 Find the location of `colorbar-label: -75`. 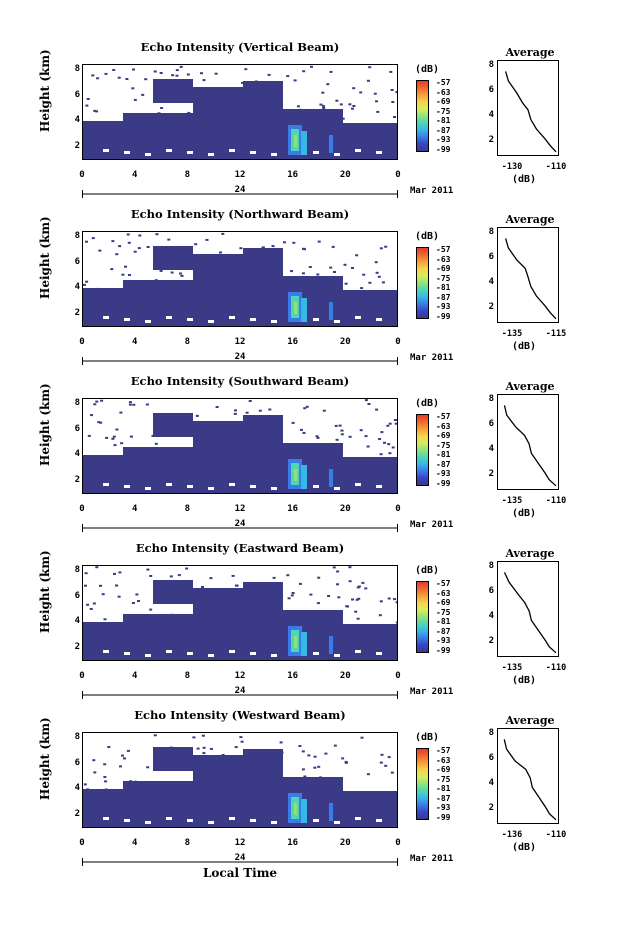

colorbar-label: -75 is located at coordinates (443, 779).